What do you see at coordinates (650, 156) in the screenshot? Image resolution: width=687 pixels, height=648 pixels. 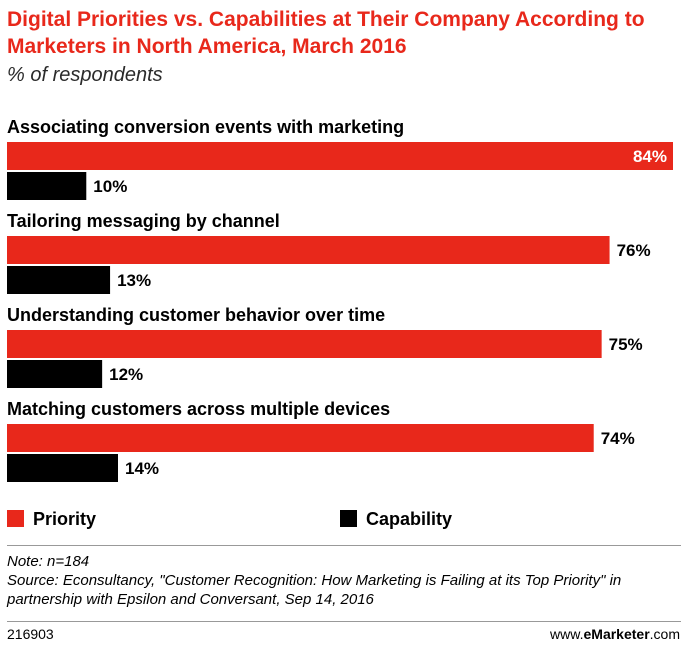 I see `value-label-priority: 84%` at bounding box center [650, 156].